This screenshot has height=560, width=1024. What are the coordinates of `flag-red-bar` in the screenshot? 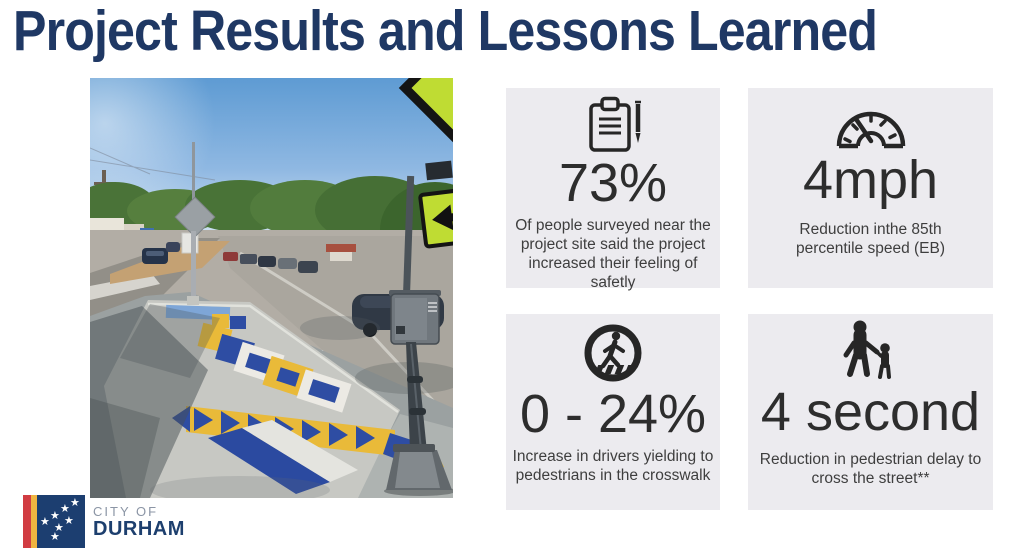 It's located at (27, 521).